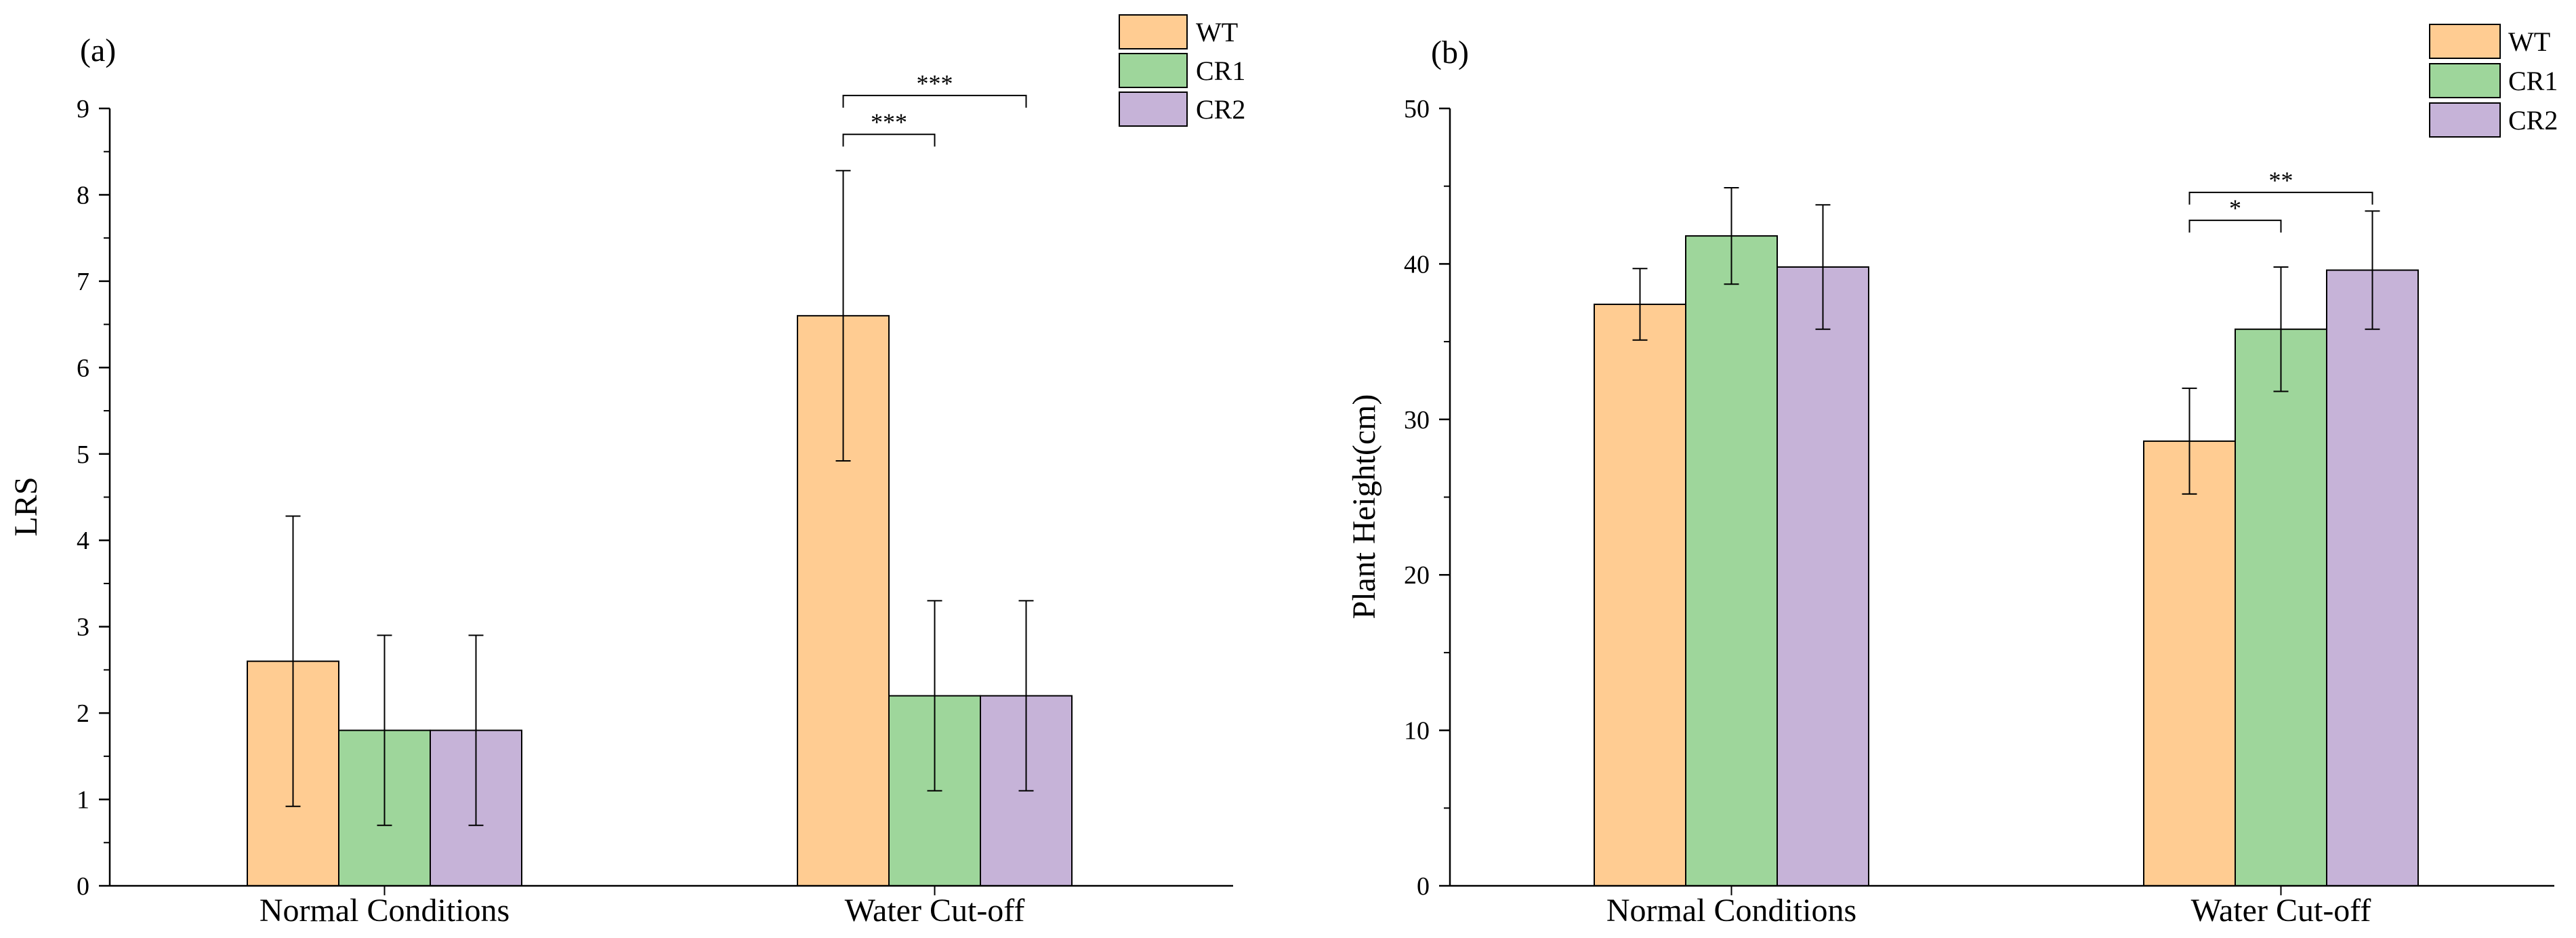 The width and height of the screenshot is (2576, 938). What do you see at coordinates (2281, 181) in the screenshot?
I see `significance-label: **` at bounding box center [2281, 181].